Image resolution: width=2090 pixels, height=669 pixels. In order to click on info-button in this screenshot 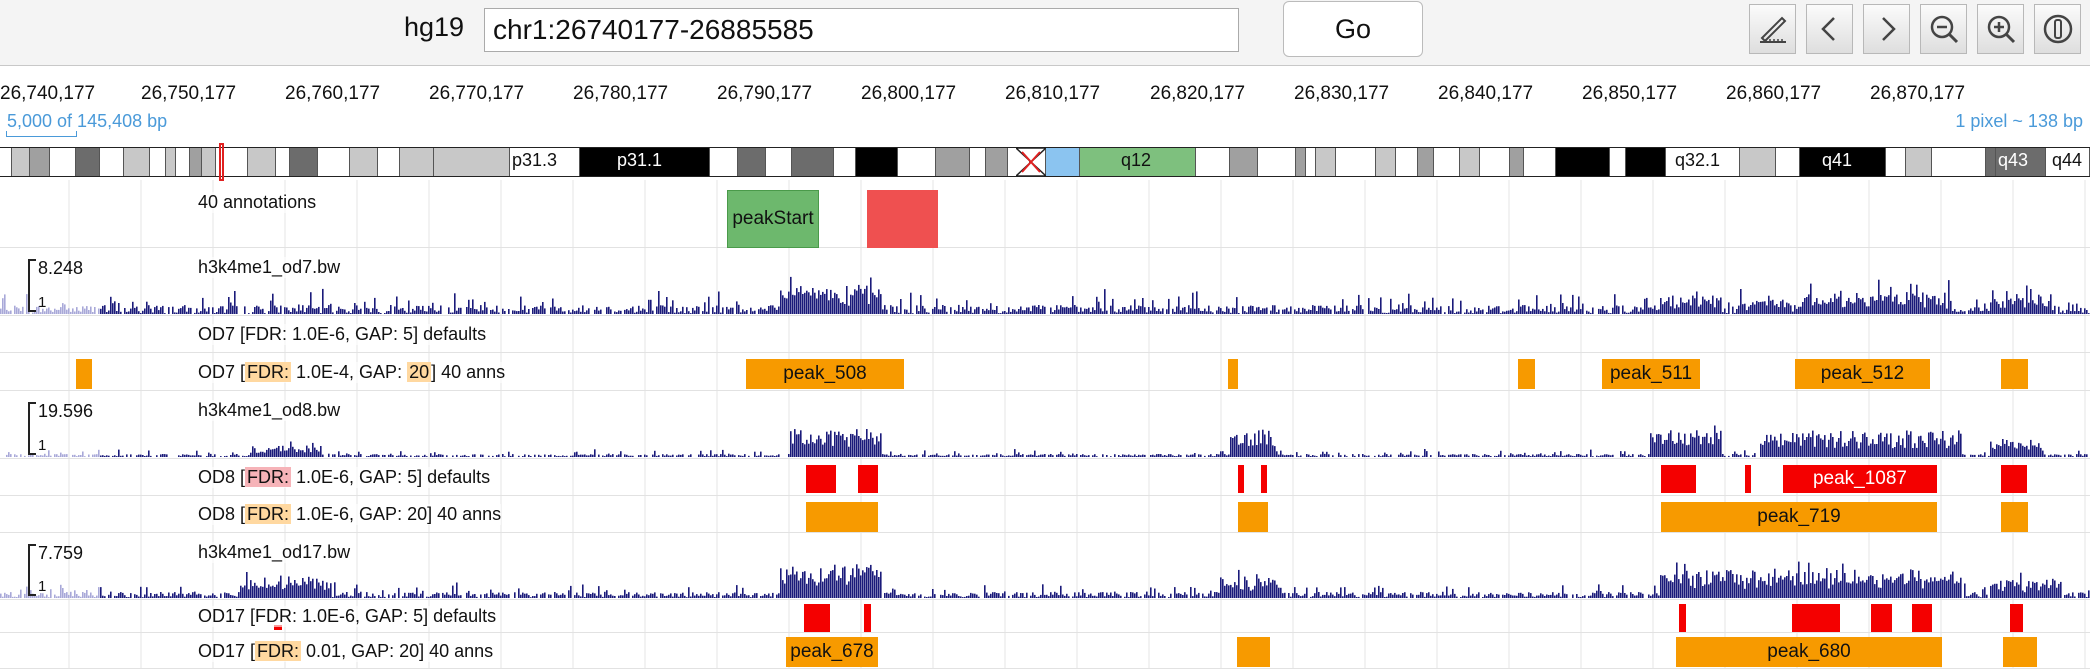, I will do `click(2057, 29)`.